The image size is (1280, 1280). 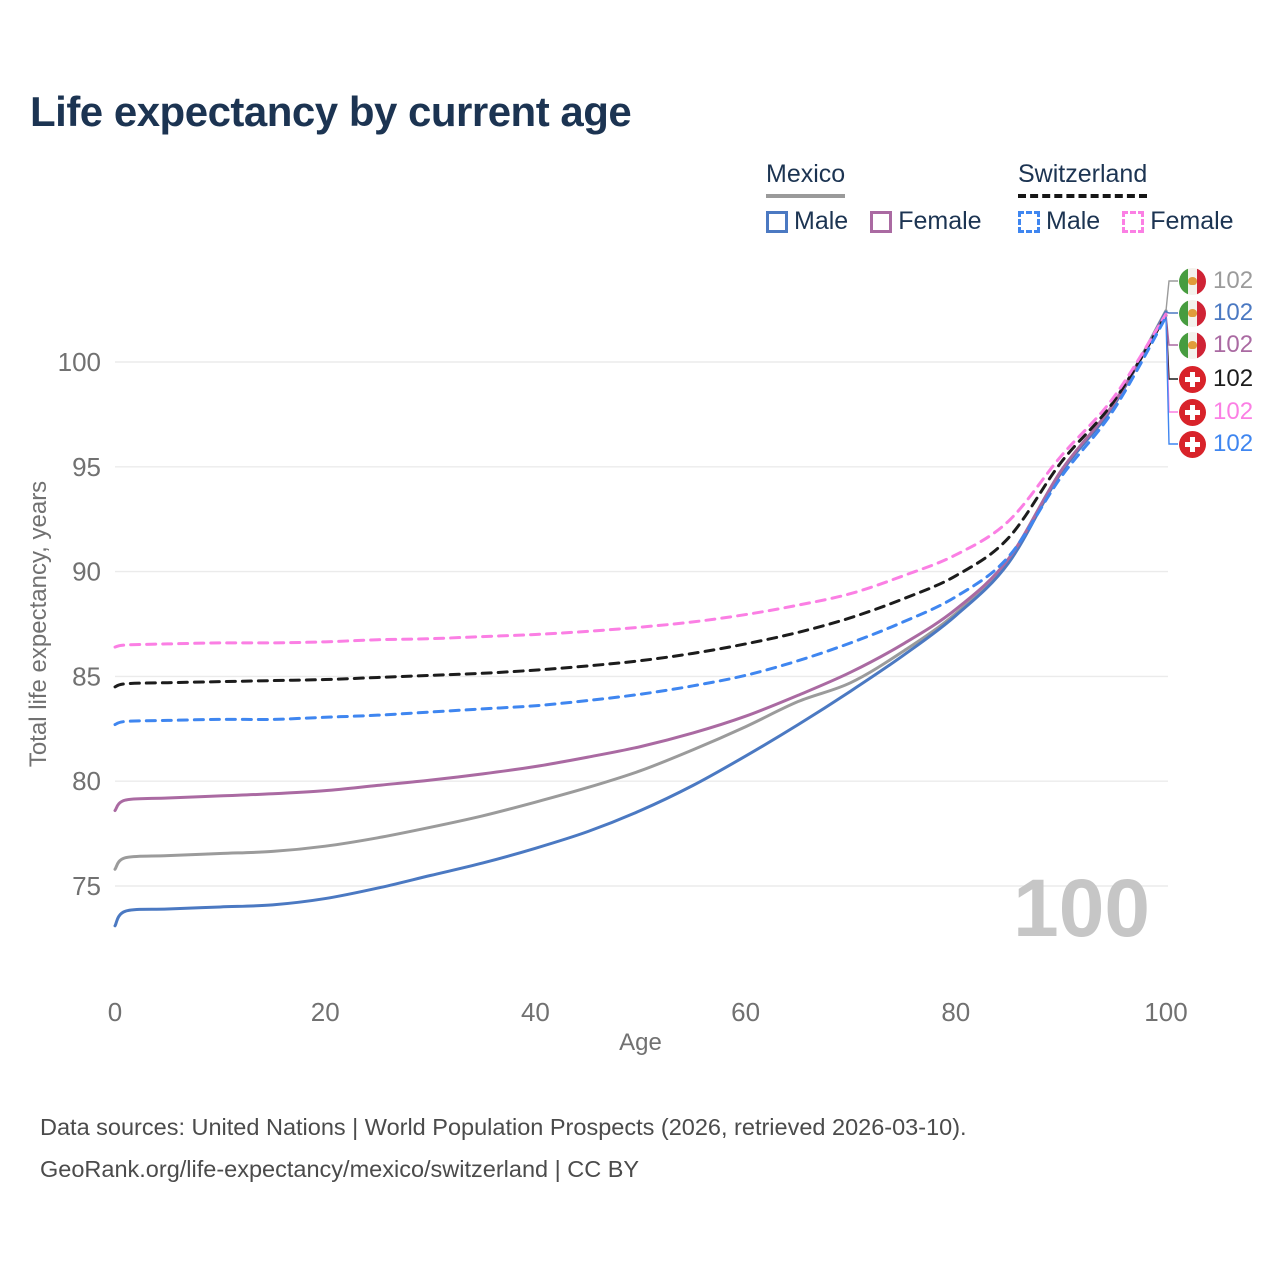 I want to click on x-tick-20: 20, so click(x=325, y=1012).